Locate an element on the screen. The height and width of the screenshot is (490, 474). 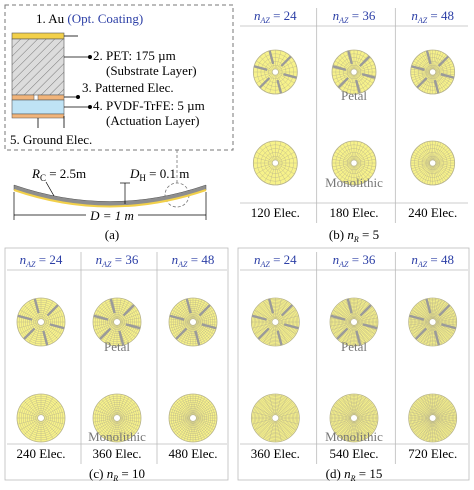
electrode-count-label: 120 Elec. is located at coordinates (275, 212).